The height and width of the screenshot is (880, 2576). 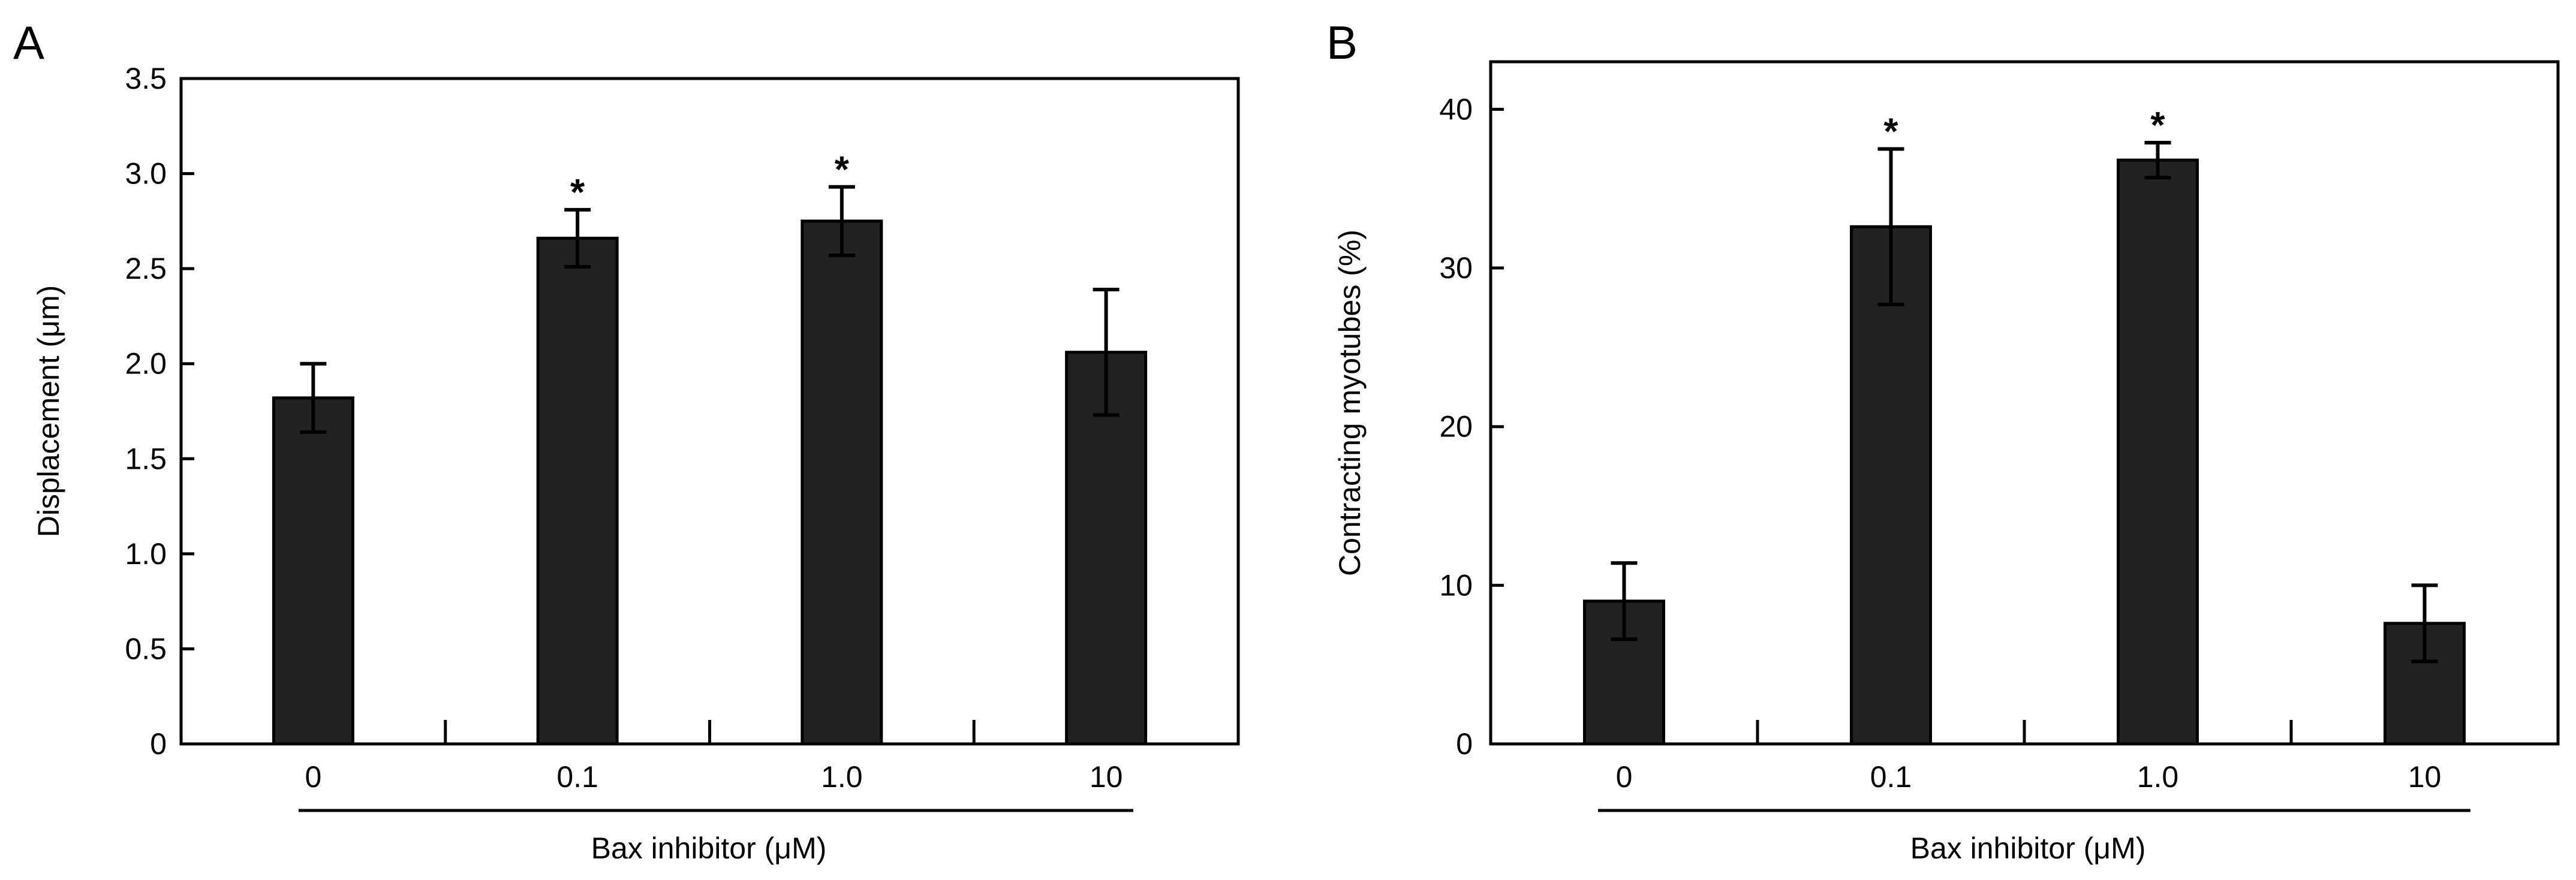 I want to click on y-axis-title-b: Contracting myotubes (%), so click(x=1350, y=403).